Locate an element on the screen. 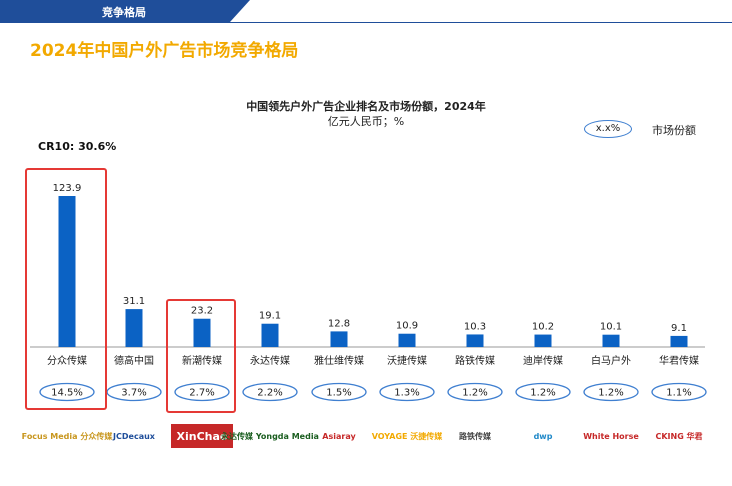 This screenshot has height=486, width=732. cking-logo: CKING 华君 is located at coordinates (679, 436).